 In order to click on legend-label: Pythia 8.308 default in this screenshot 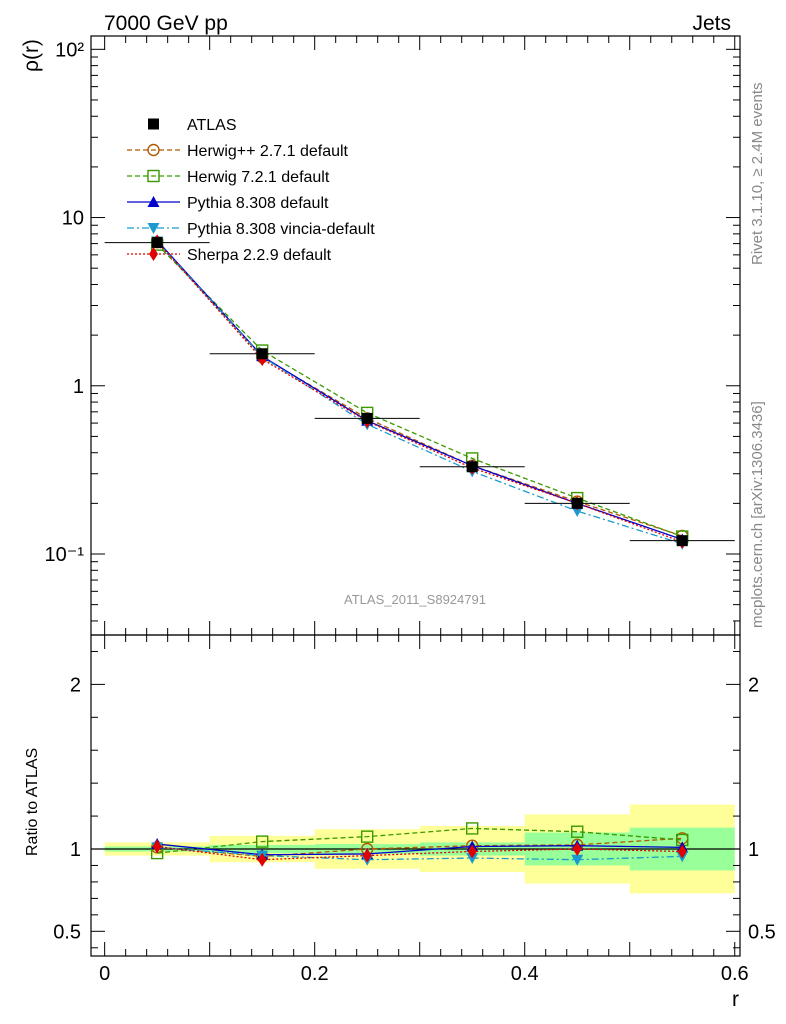, I will do `click(258, 203)`.